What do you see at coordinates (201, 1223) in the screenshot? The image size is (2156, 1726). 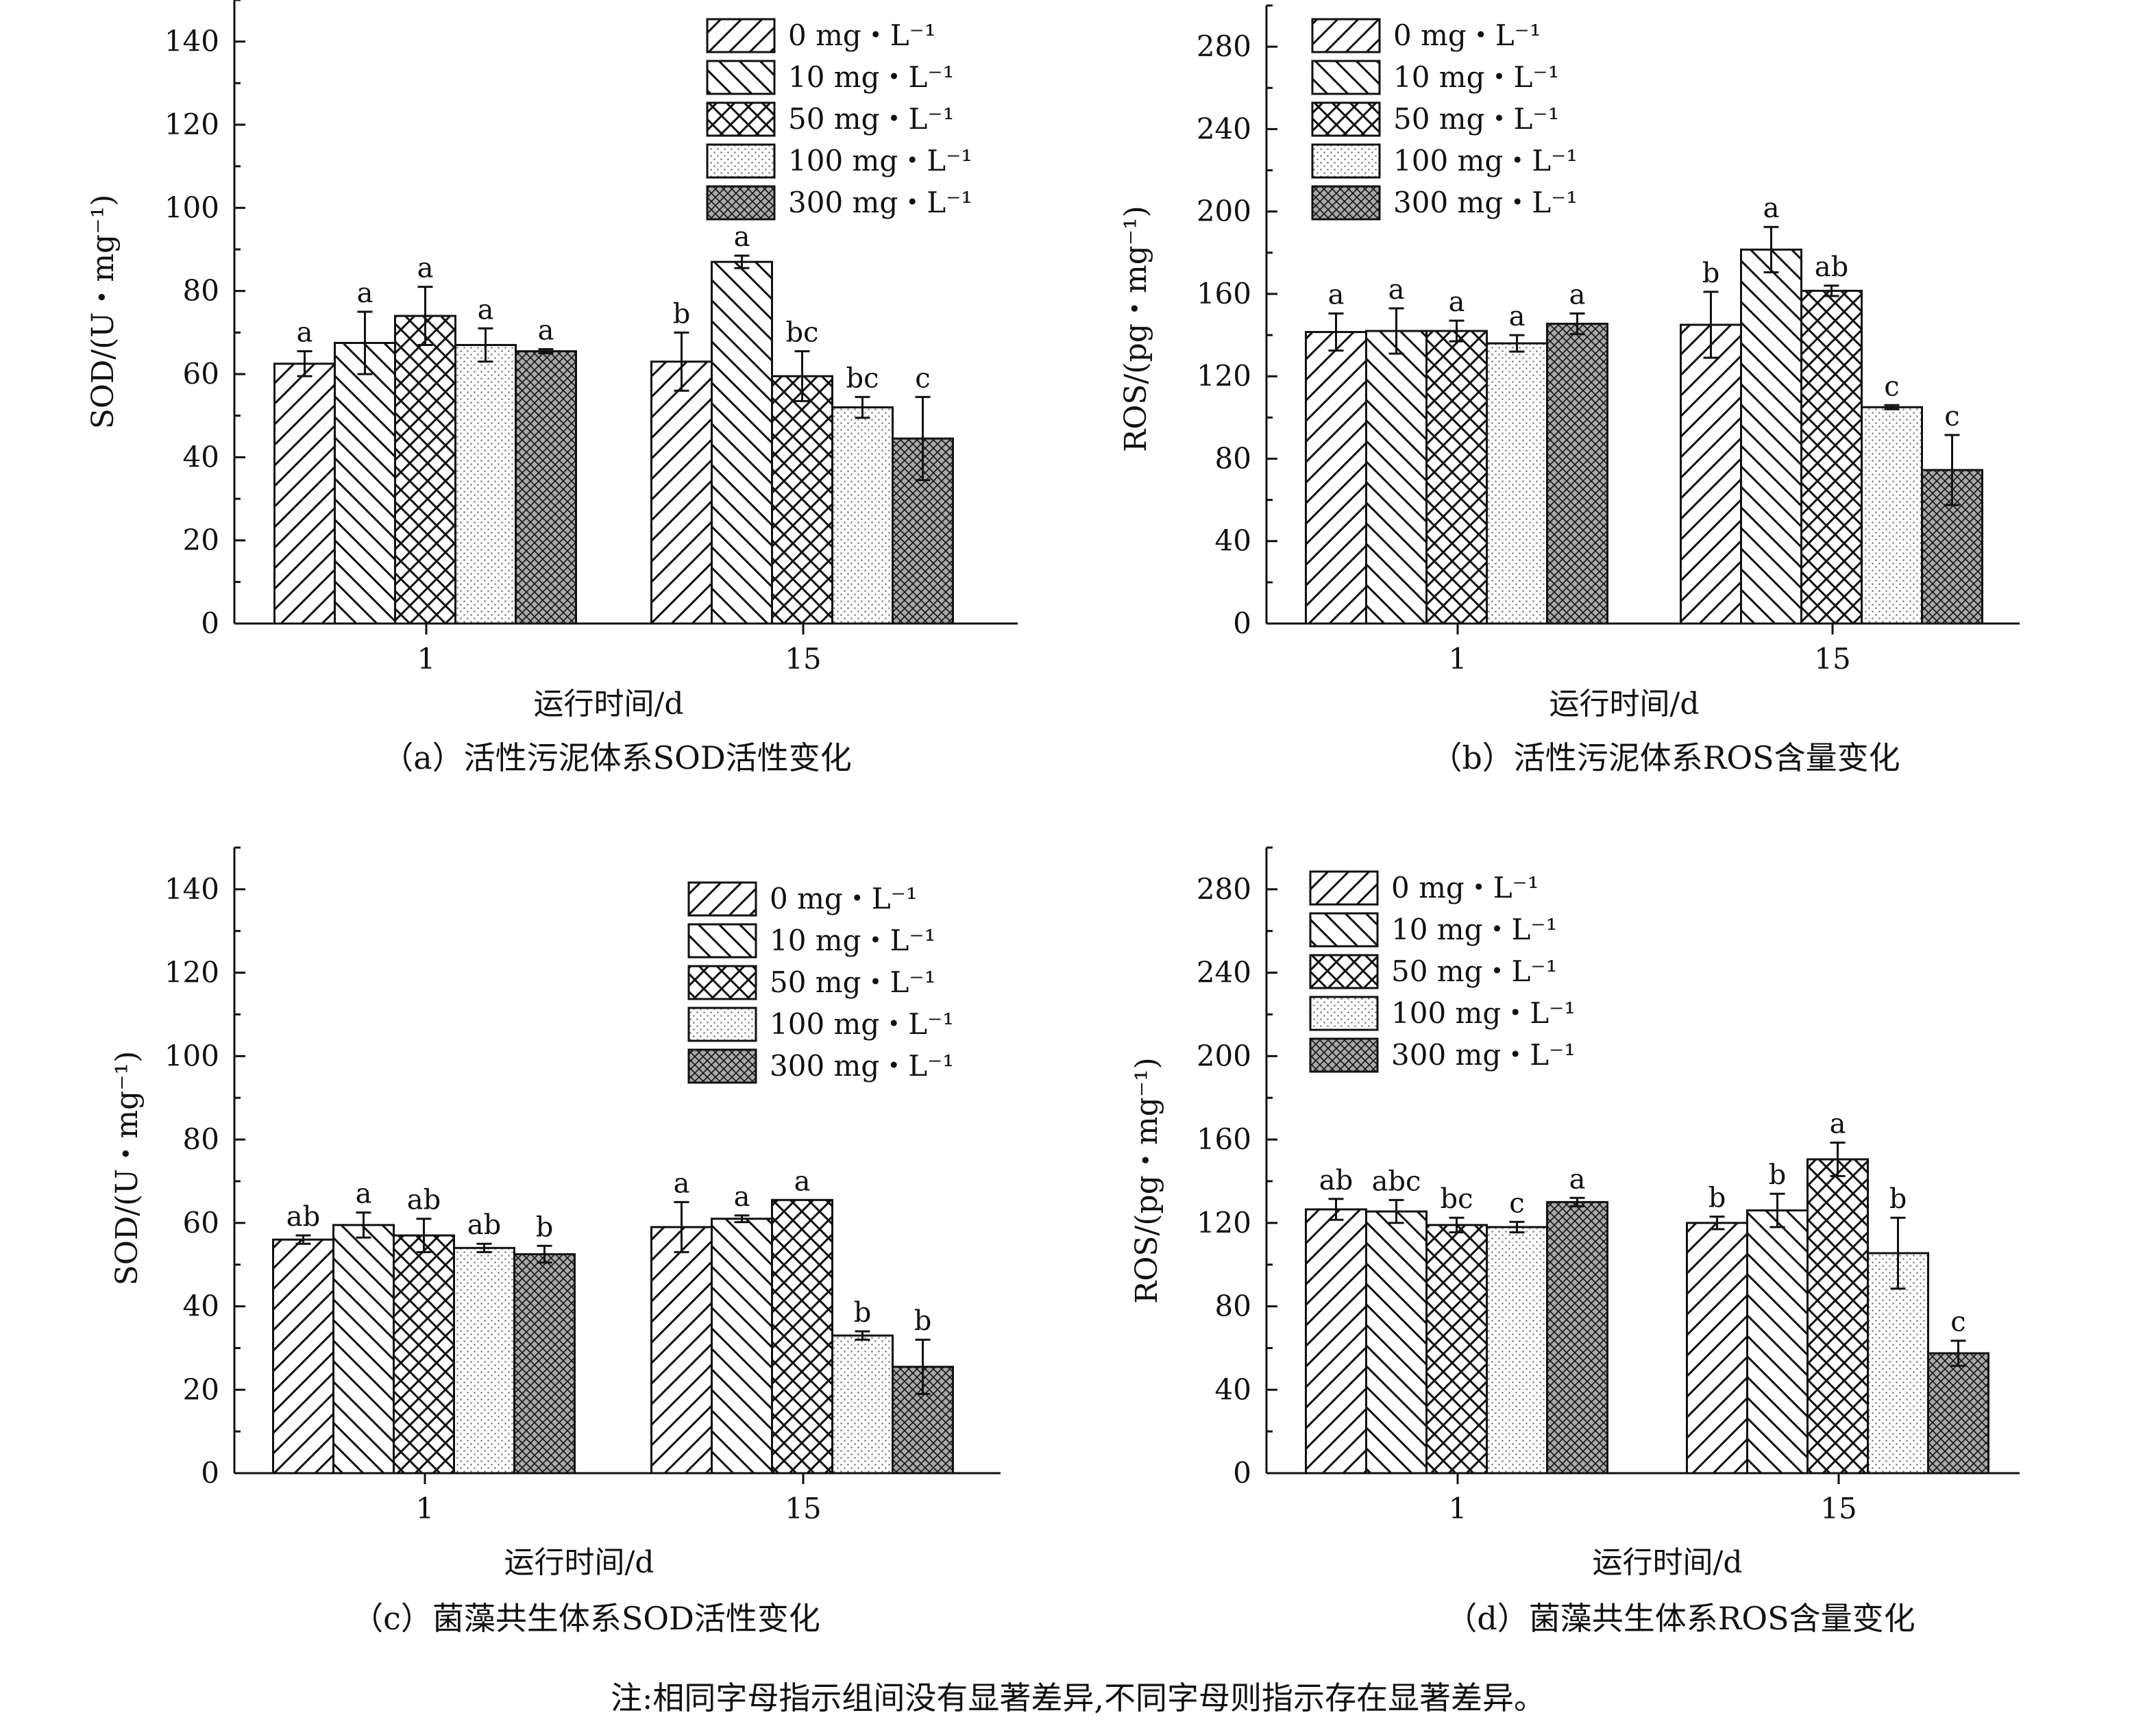 I see `y-tick-label: 60` at bounding box center [201, 1223].